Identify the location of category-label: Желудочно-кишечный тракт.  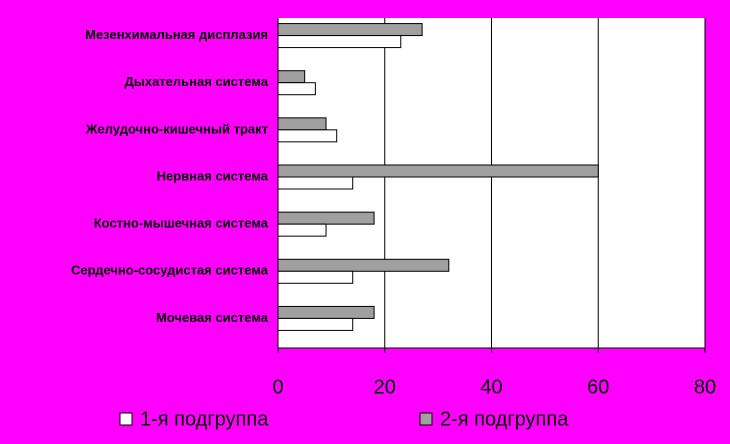
(176, 128).